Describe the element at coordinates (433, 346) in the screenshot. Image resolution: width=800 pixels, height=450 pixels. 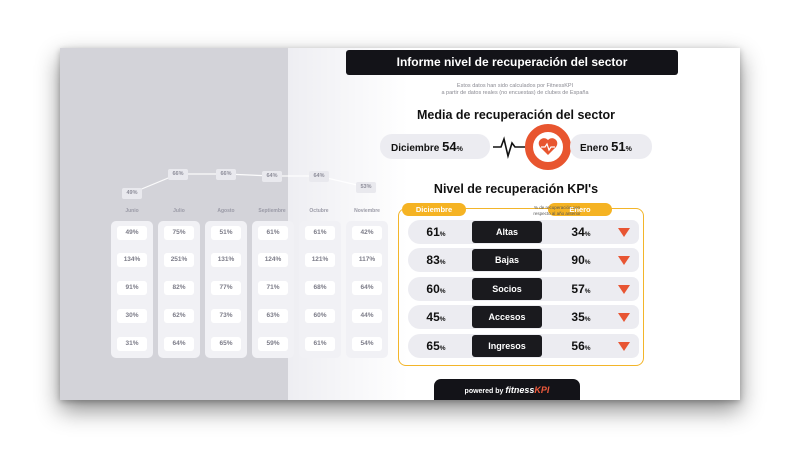
I see `kpi-value-number: 65` at that location.